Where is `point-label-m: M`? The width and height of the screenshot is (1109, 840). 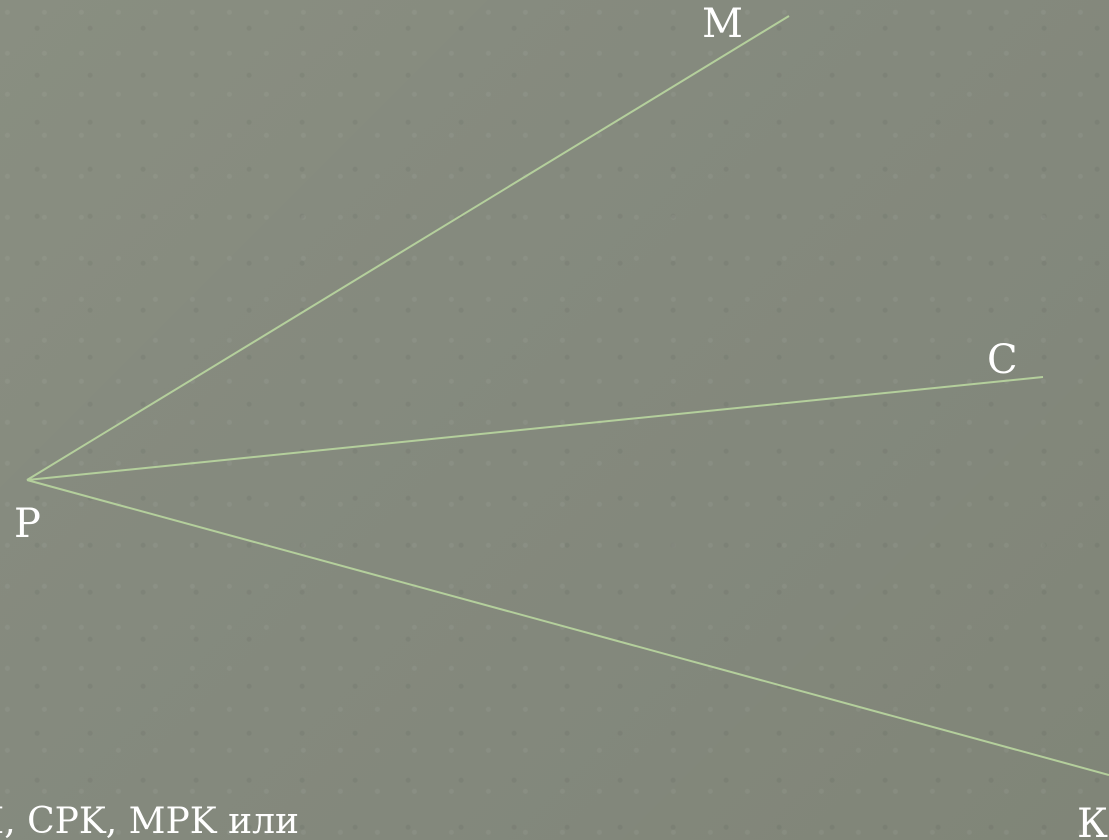 point-label-m: M is located at coordinates (722, 24).